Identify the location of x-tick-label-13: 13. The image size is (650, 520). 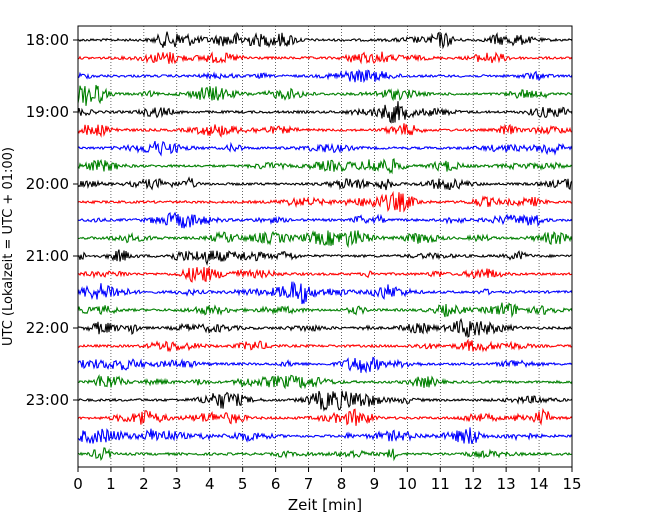
(506, 484).